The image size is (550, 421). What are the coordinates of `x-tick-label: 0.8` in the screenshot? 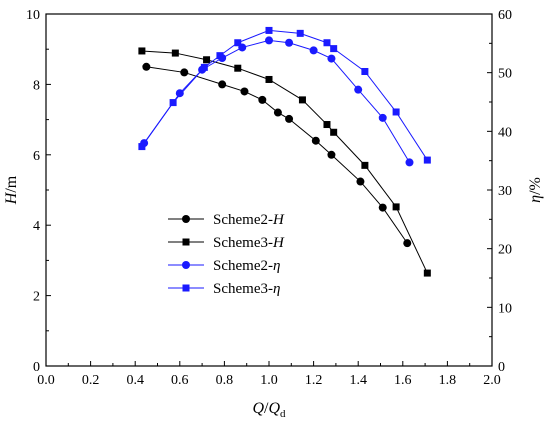 It's located at (225, 380).